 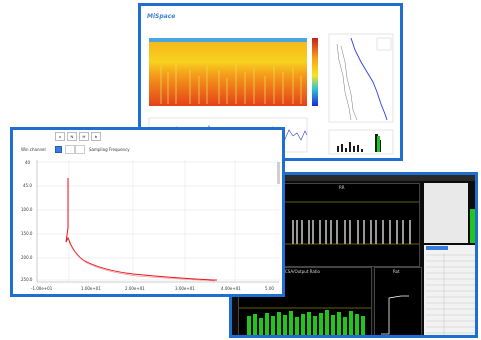 What do you see at coordinates (27, 185) in the screenshot?
I see `y-tick: 45.0` at bounding box center [27, 185].